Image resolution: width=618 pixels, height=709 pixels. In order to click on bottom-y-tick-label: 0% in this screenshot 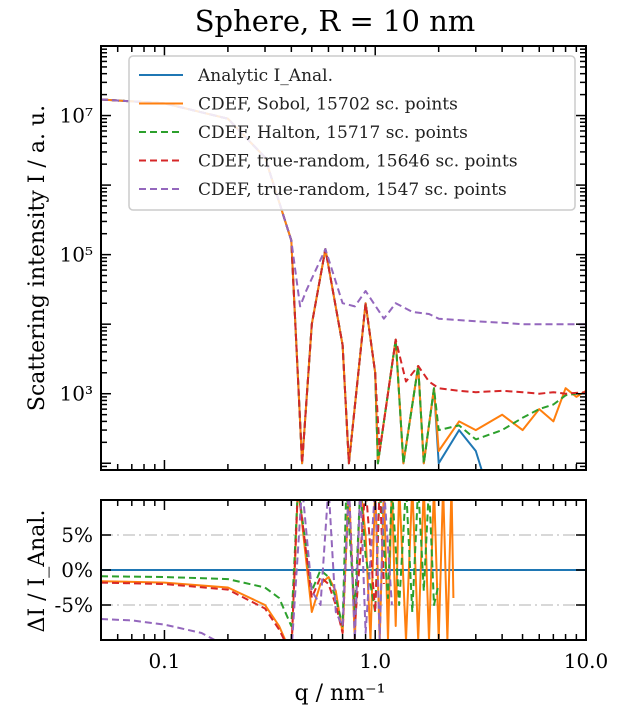, I will do `click(77, 570)`.